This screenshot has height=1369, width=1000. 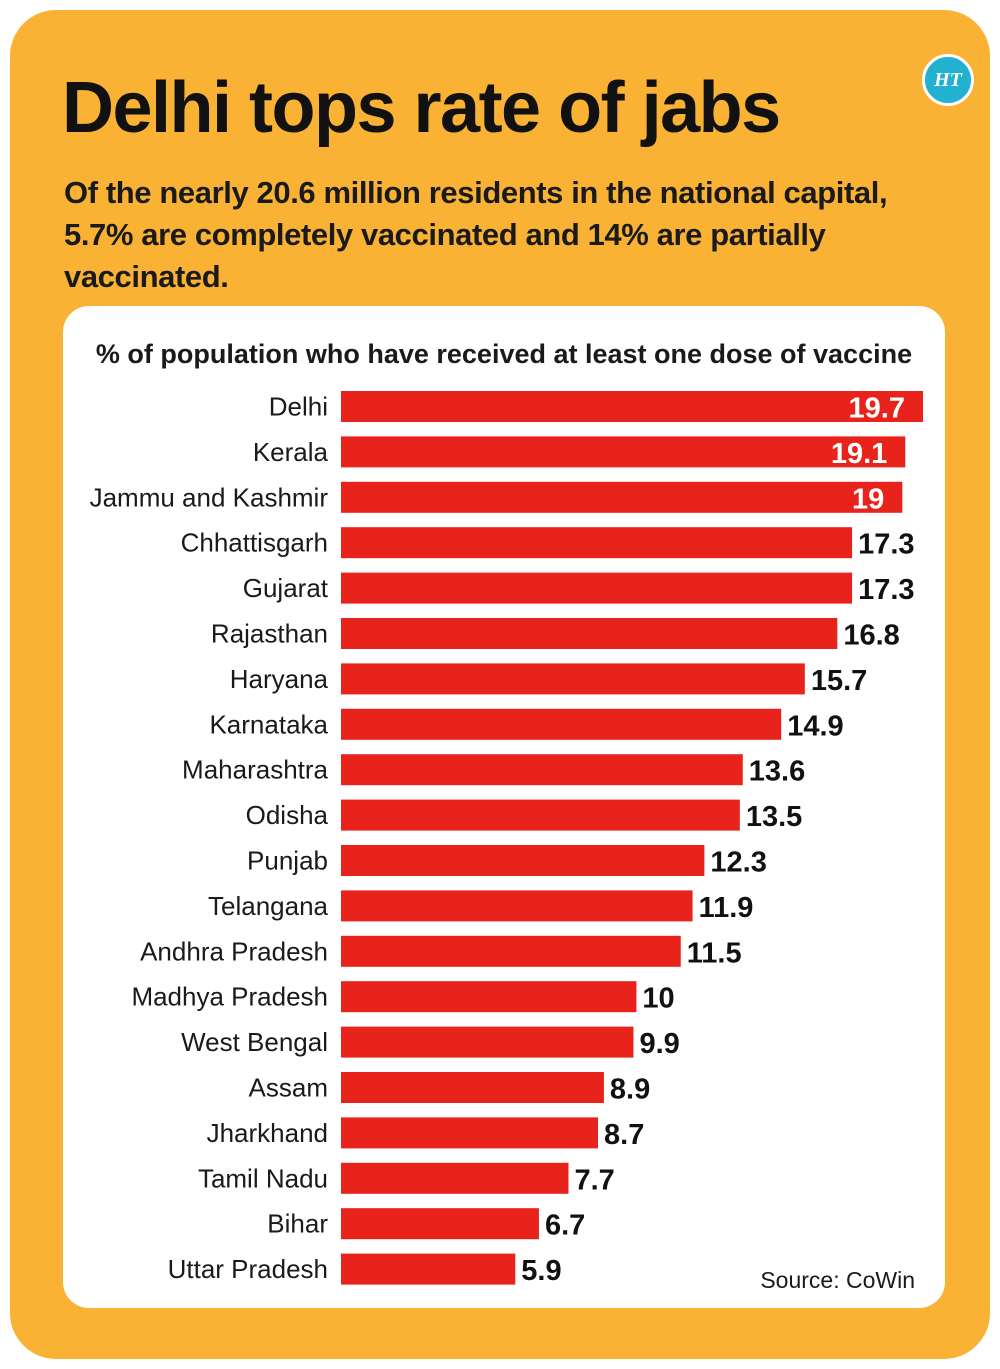 What do you see at coordinates (658, 999) in the screenshot?
I see `value-label-madhya-pradesh: 10` at bounding box center [658, 999].